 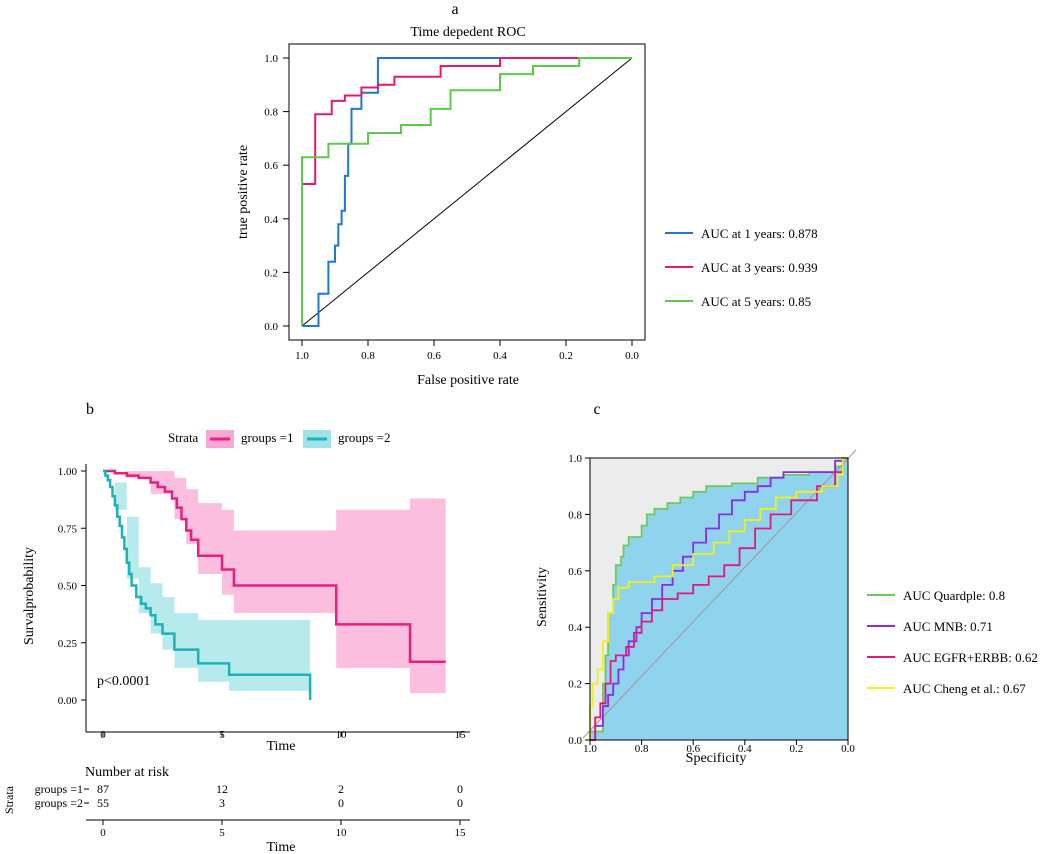 I want to click on panel-b-survival-curves, so click(x=274, y=584).